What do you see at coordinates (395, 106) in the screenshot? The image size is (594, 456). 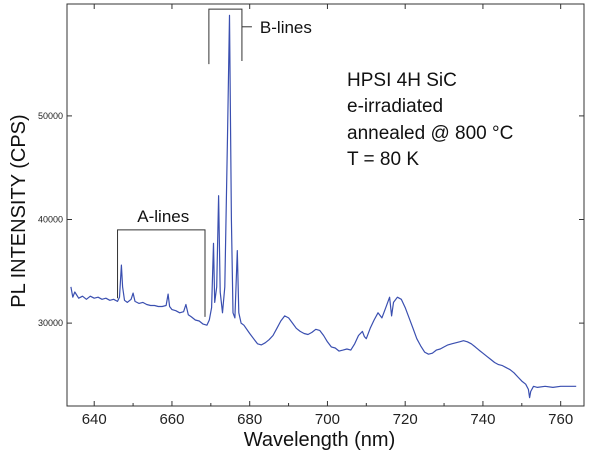 I see `sample-info-sample-line2: e-irradiated` at bounding box center [395, 106].